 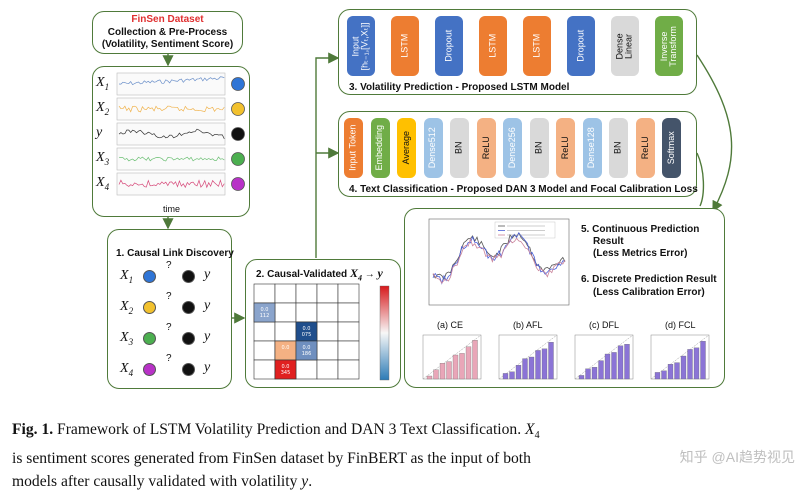 I want to click on validated-title-sub: 4, so click(x=359, y=278).